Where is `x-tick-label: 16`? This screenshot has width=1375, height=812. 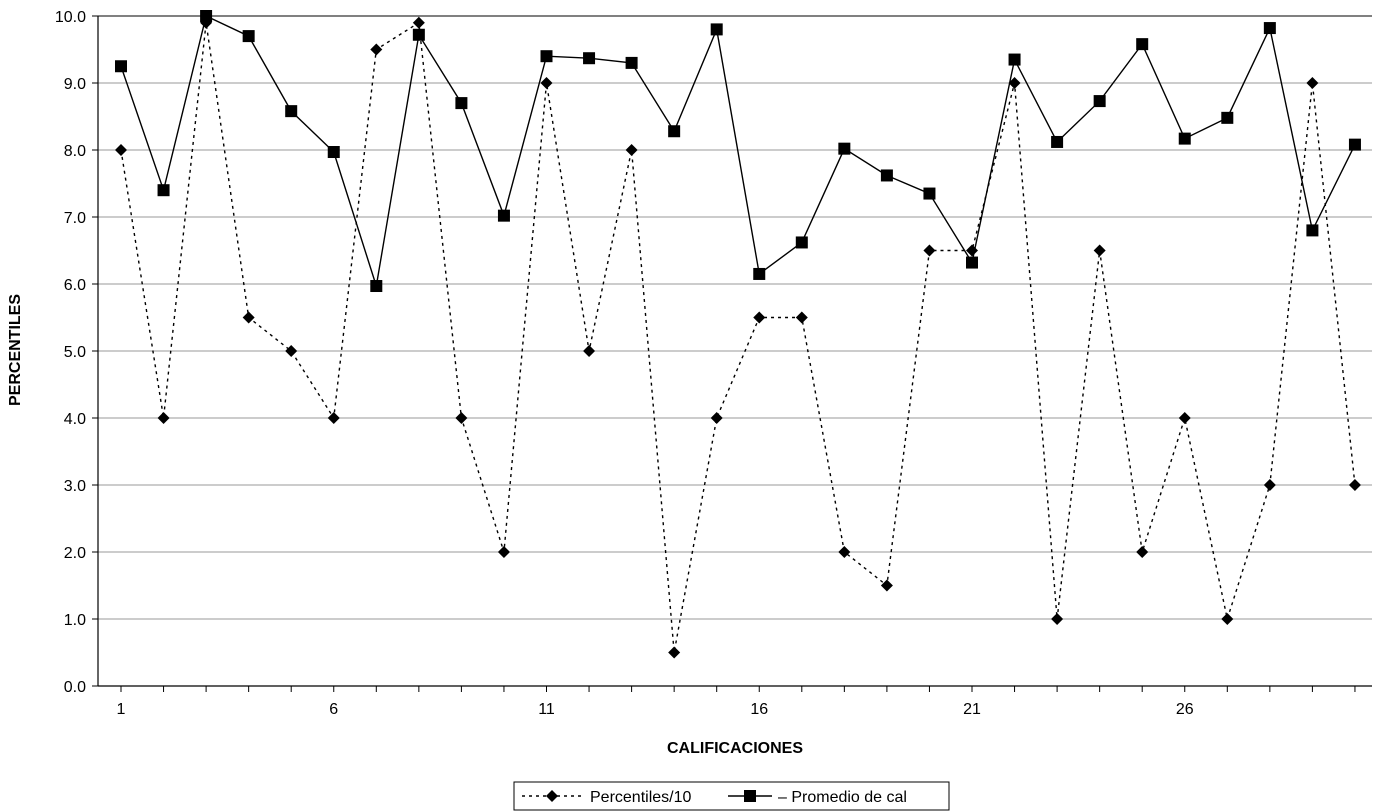 x-tick-label: 16 is located at coordinates (759, 709).